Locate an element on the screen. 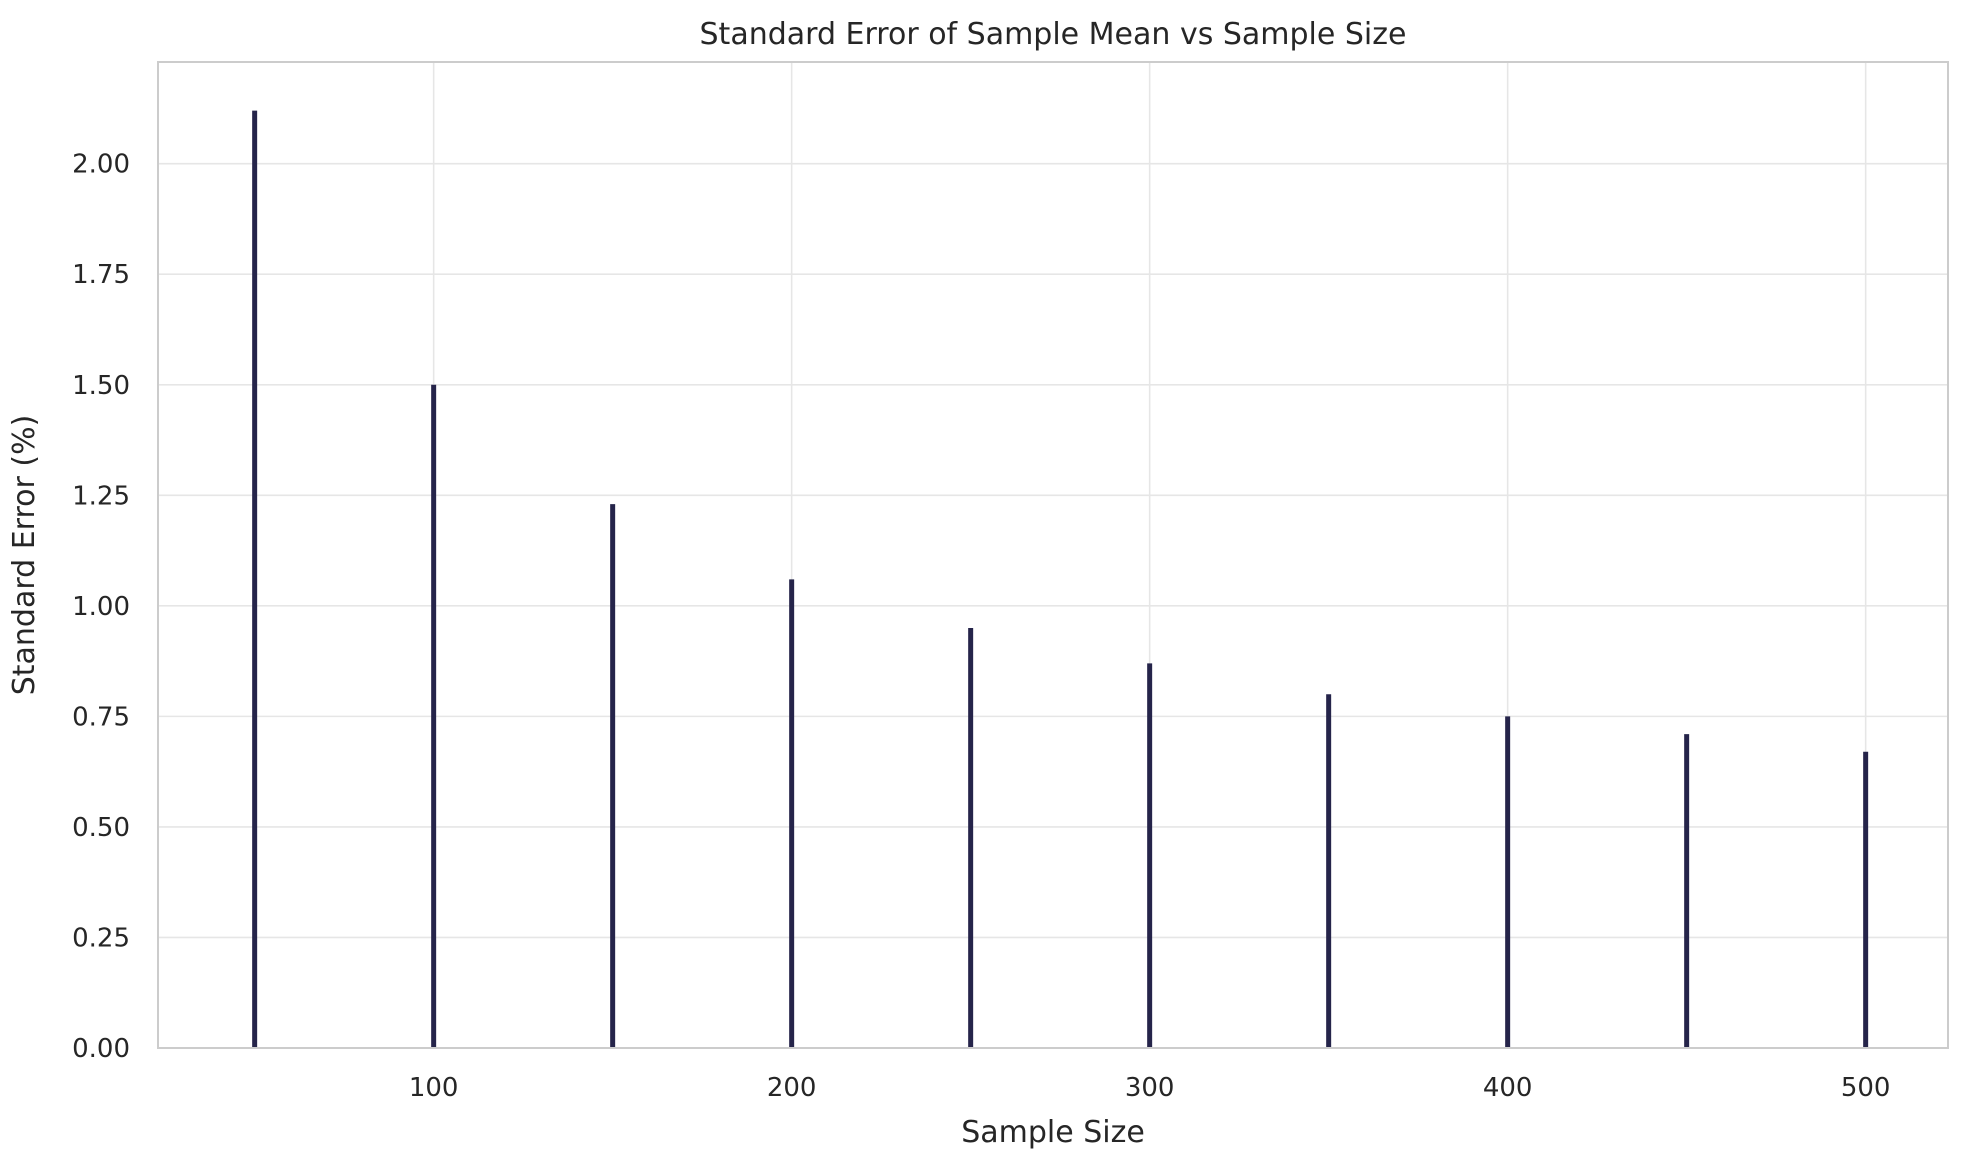 This screenshot has width=1968, height=1168. x-tick-label: 400 is located at coordinates (1508, 1088).